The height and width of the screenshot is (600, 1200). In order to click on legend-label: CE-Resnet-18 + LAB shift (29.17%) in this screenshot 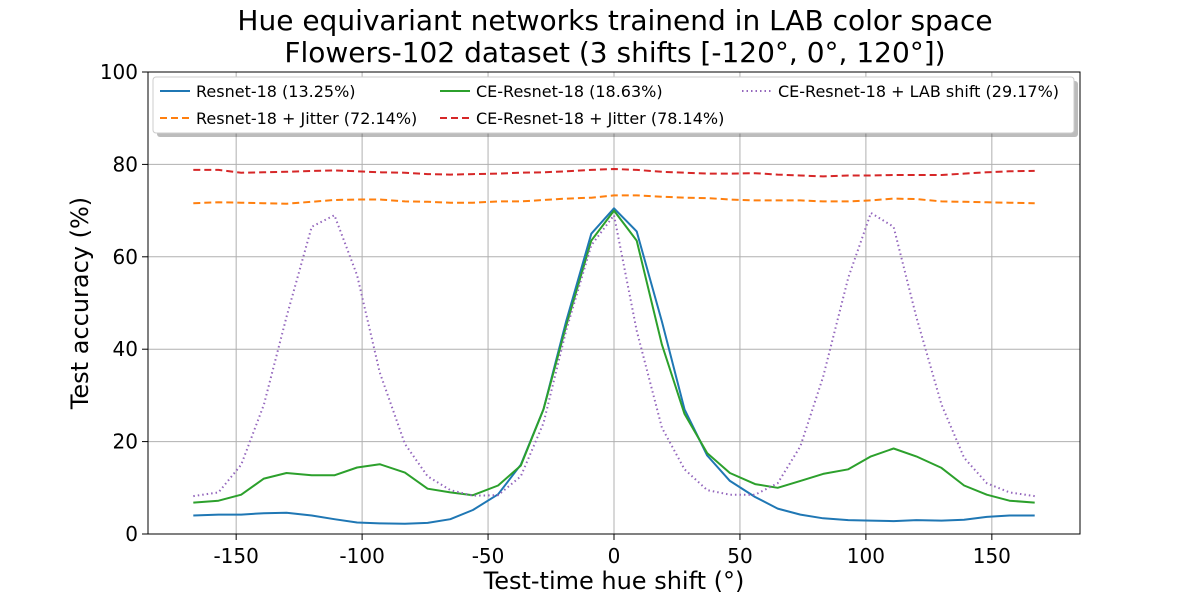, I will do `click(918, 91)`.